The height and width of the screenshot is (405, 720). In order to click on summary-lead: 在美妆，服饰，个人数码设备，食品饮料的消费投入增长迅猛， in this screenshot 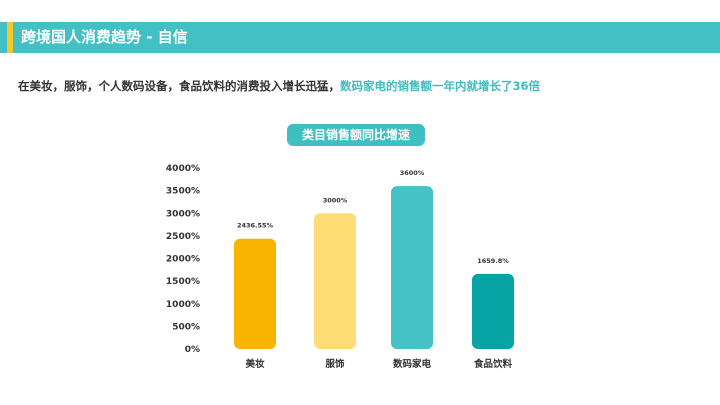, I will do `click(179, 86)`.